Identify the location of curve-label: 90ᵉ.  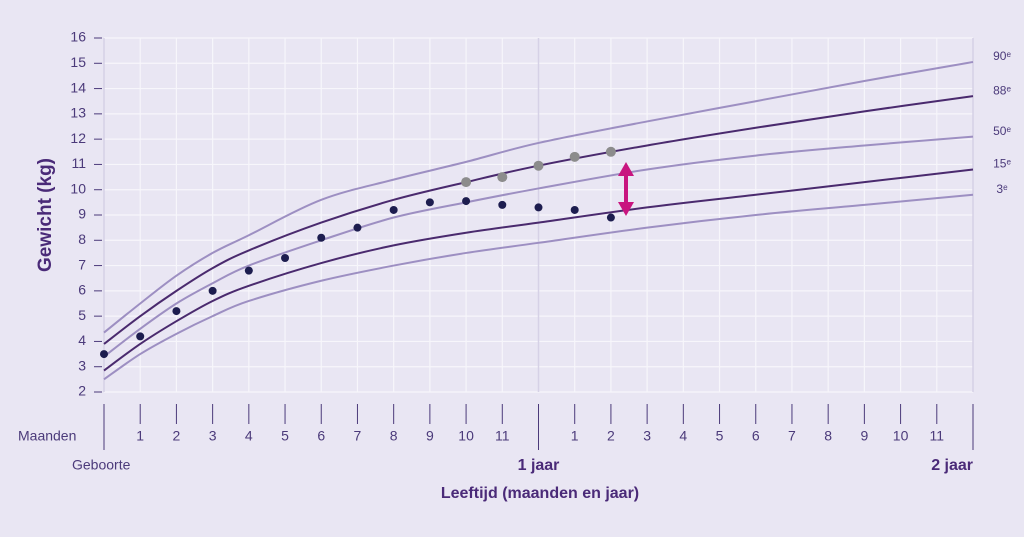
(1002, 56).